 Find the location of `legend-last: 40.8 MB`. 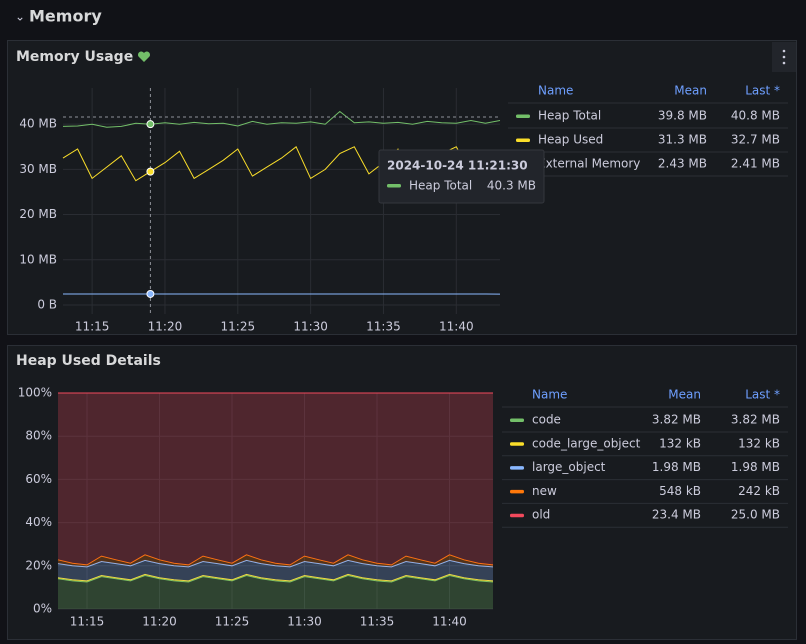

legend-last: 40.8 MB is located at coordinates (755, 116).